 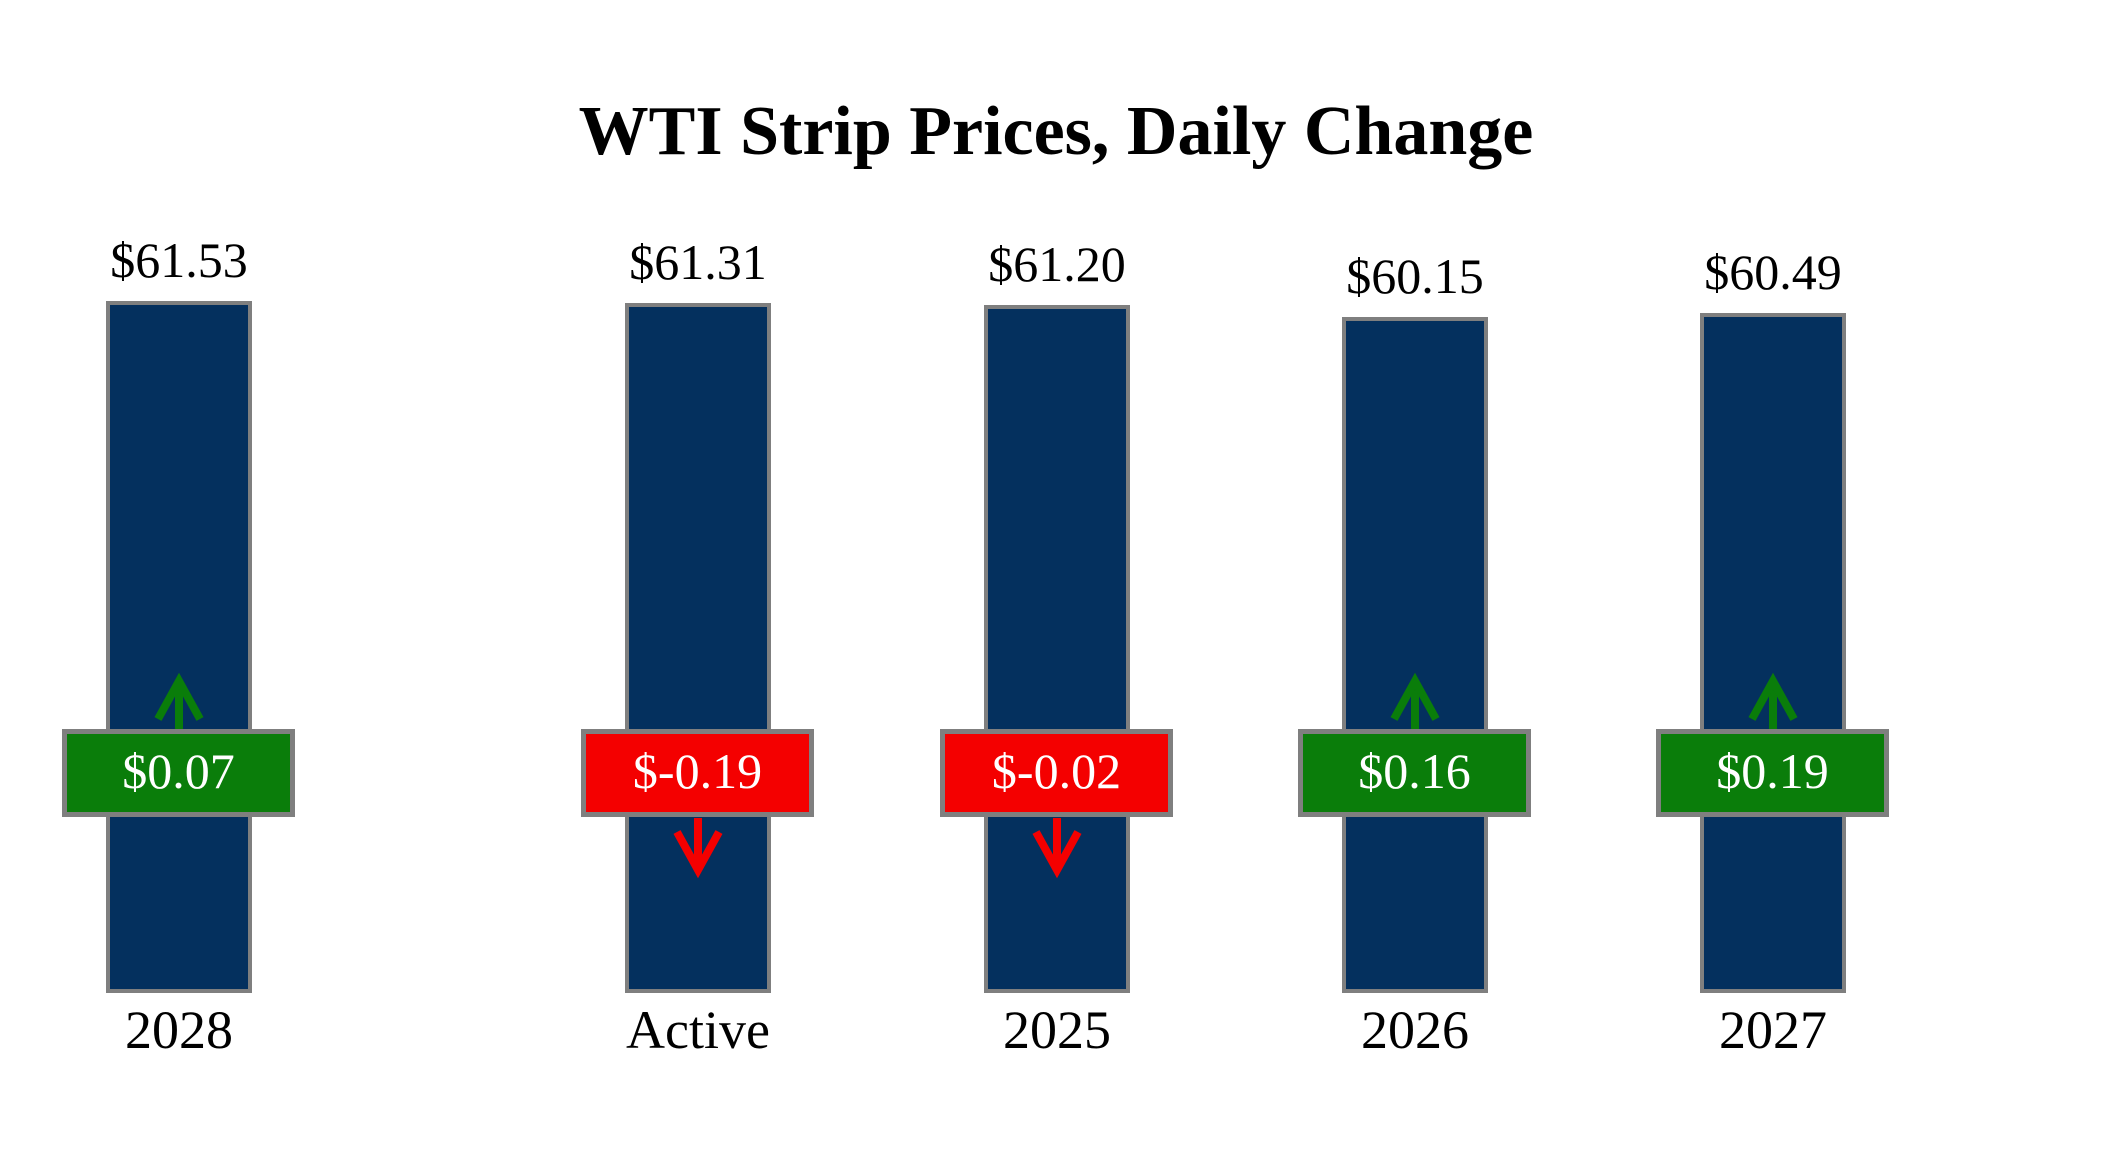 What do you see at coordinates (1057, 263) in the screenshot?
I see `price-label: $61.20` at bounding box center [1057, 263].